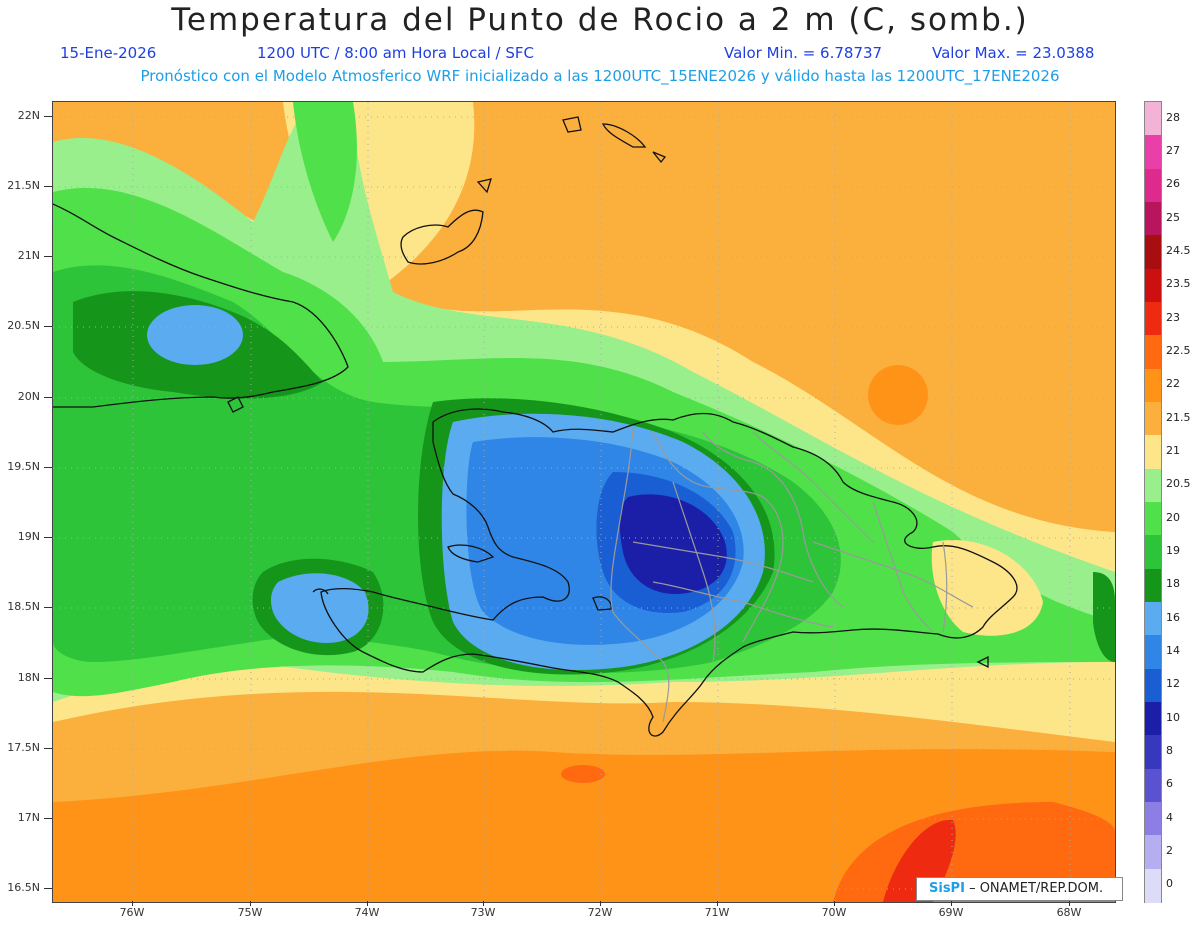 The image size is (1200, 927). I want to click on legend-label: 19, so click(1173, 550).